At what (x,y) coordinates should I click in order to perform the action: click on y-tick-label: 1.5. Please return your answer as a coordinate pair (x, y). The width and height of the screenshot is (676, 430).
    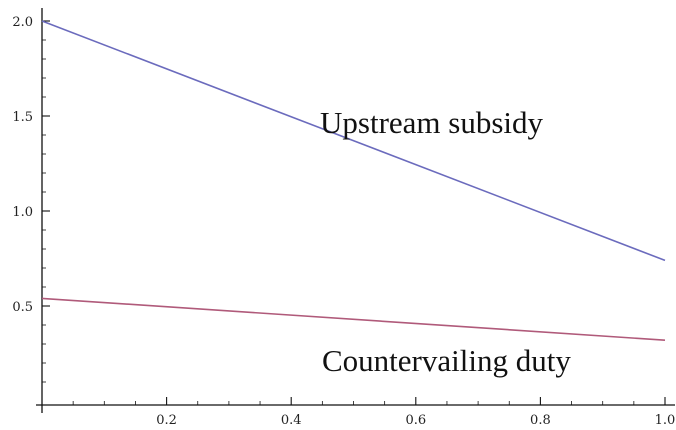
    Looking at the image, I should click on (22, 117).